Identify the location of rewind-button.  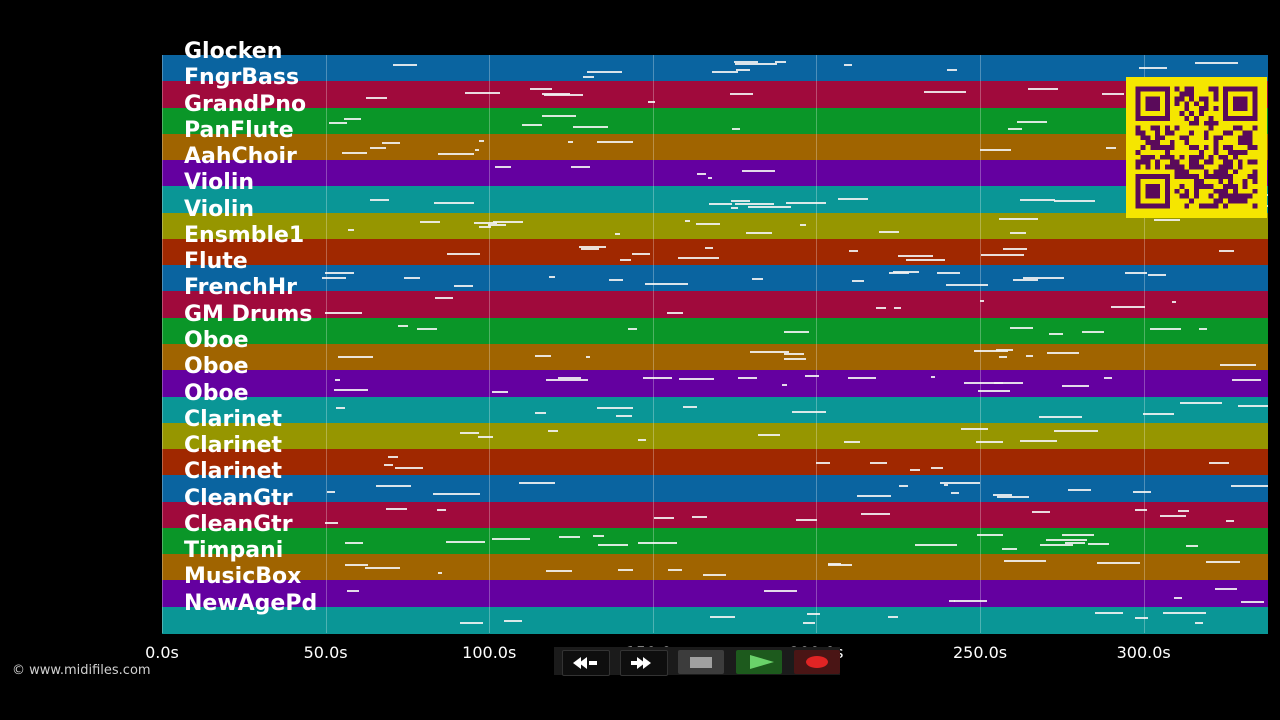
(586, 663).